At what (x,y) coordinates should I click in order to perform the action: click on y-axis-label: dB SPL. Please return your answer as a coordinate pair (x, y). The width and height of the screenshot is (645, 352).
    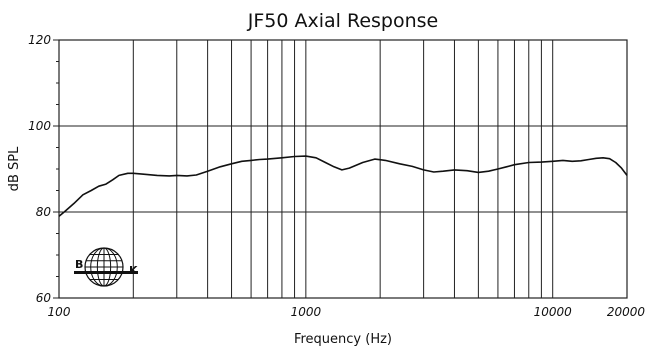
    Looking at the image, I should click on (14, 168).